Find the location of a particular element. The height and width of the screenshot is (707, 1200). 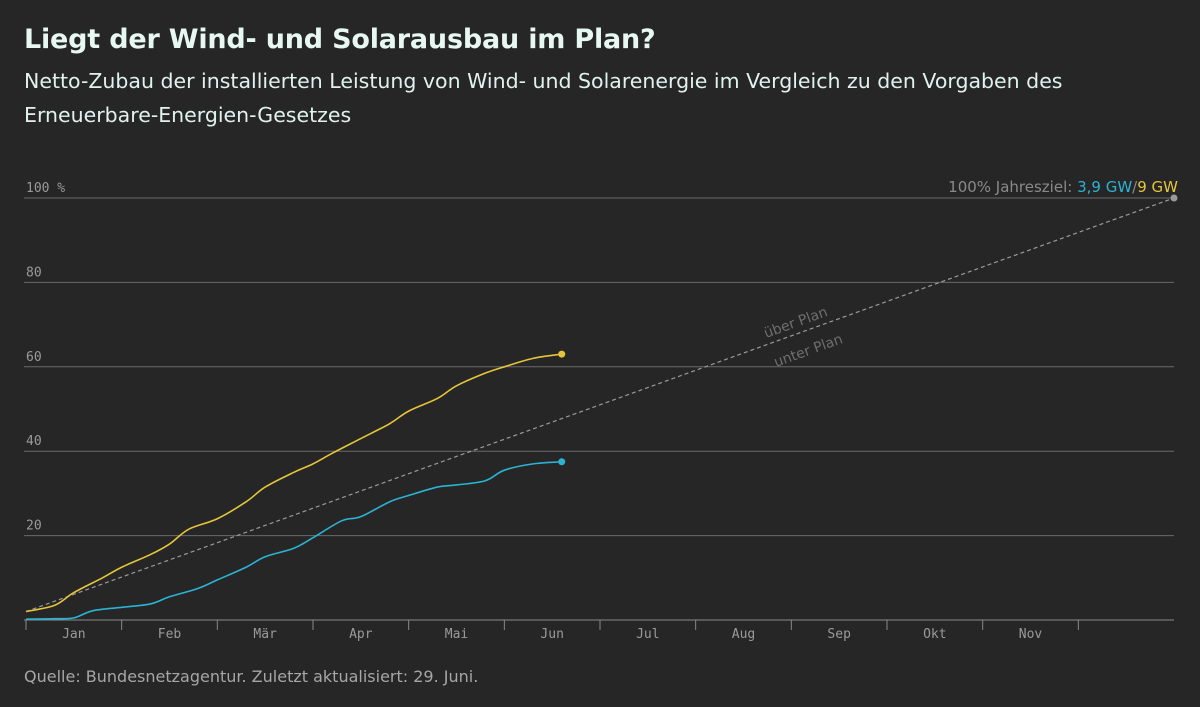

x-tick-label: Jun is located at coordinates (551, 634).